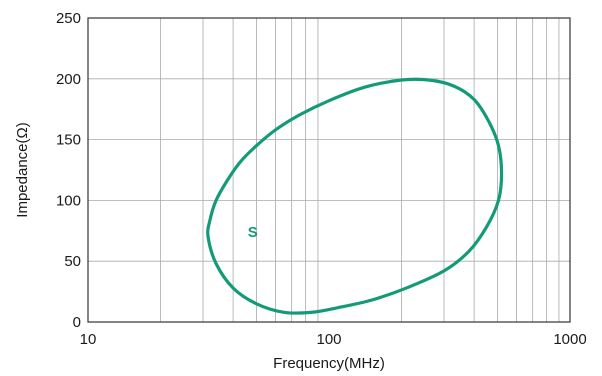  Describe the element at coordinates (68, 140) in the screenshot. I see `y-tick-label: 150` at that location.